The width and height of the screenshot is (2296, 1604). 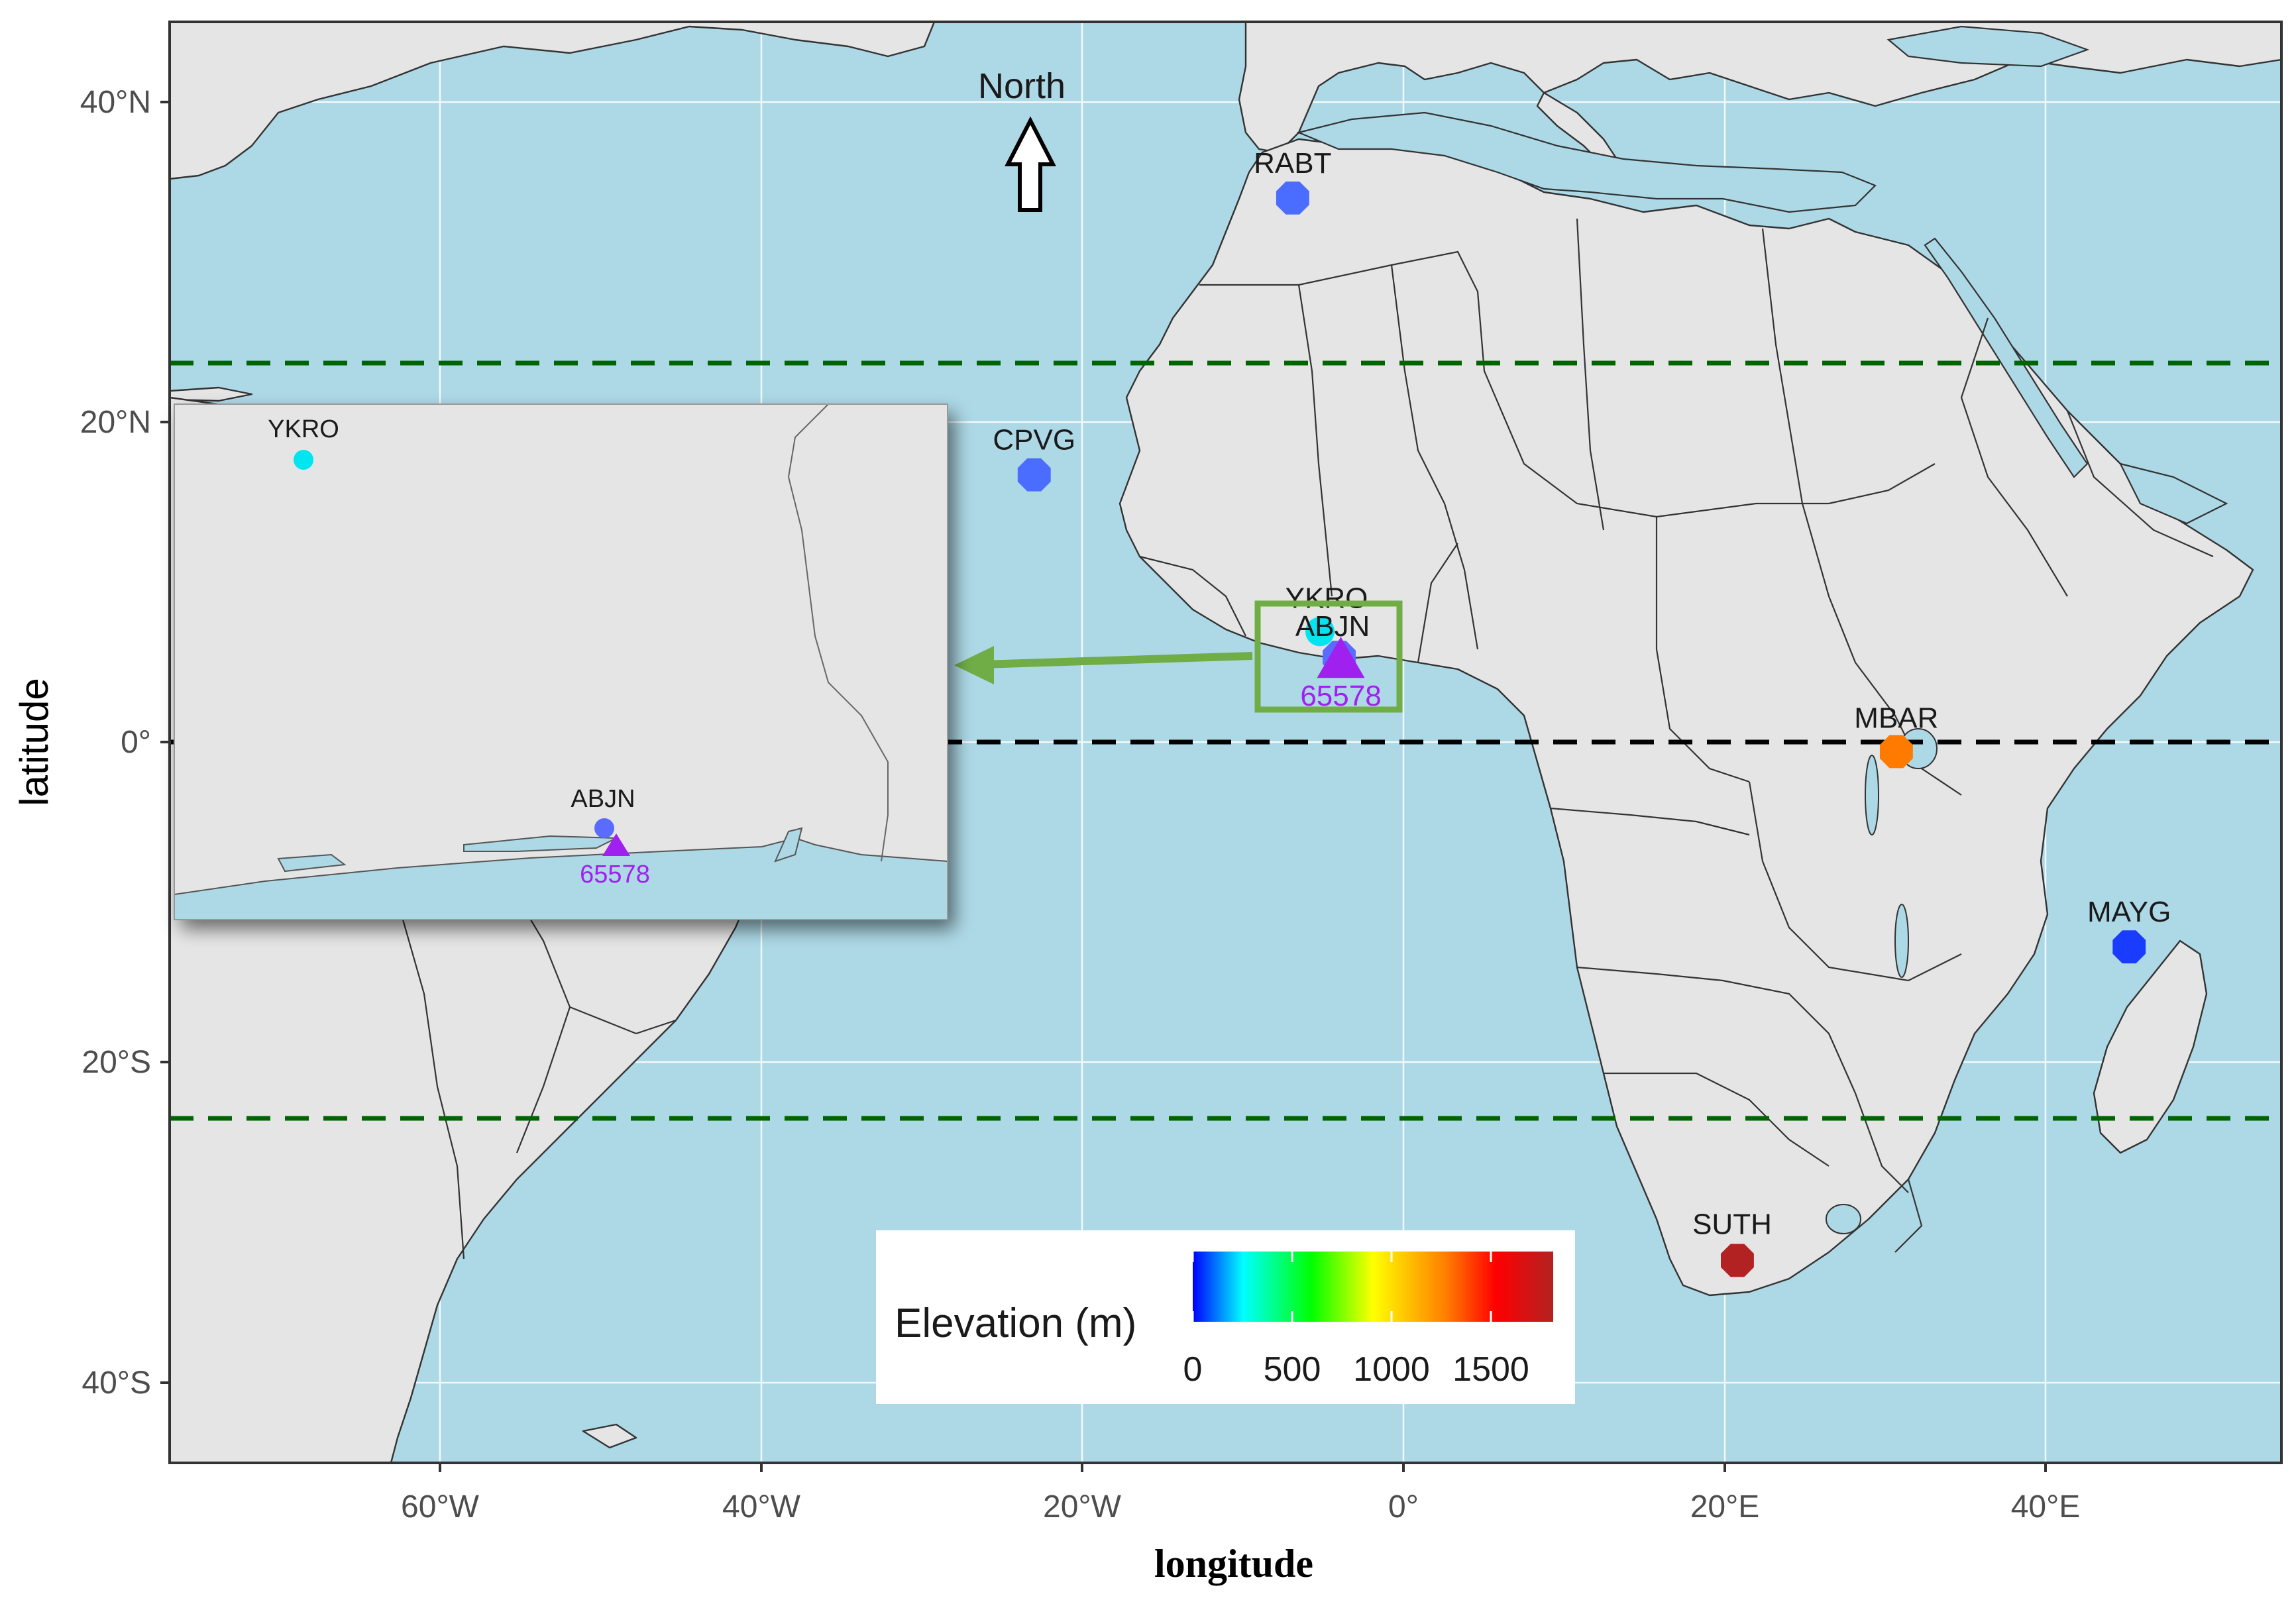 What do you see at coordinates (115, 102) in the screenshot?
I see `y-tick-label: 40°N` at bounding box center [115, 102].